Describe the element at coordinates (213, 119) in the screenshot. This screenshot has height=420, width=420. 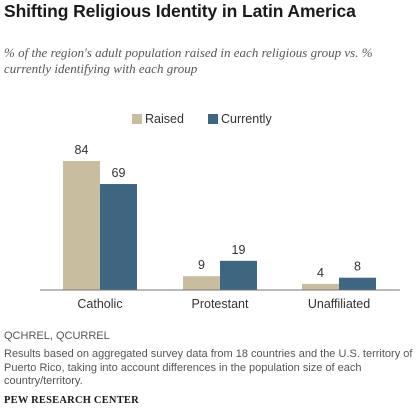
I see `legend-swatch-currently` at that location.